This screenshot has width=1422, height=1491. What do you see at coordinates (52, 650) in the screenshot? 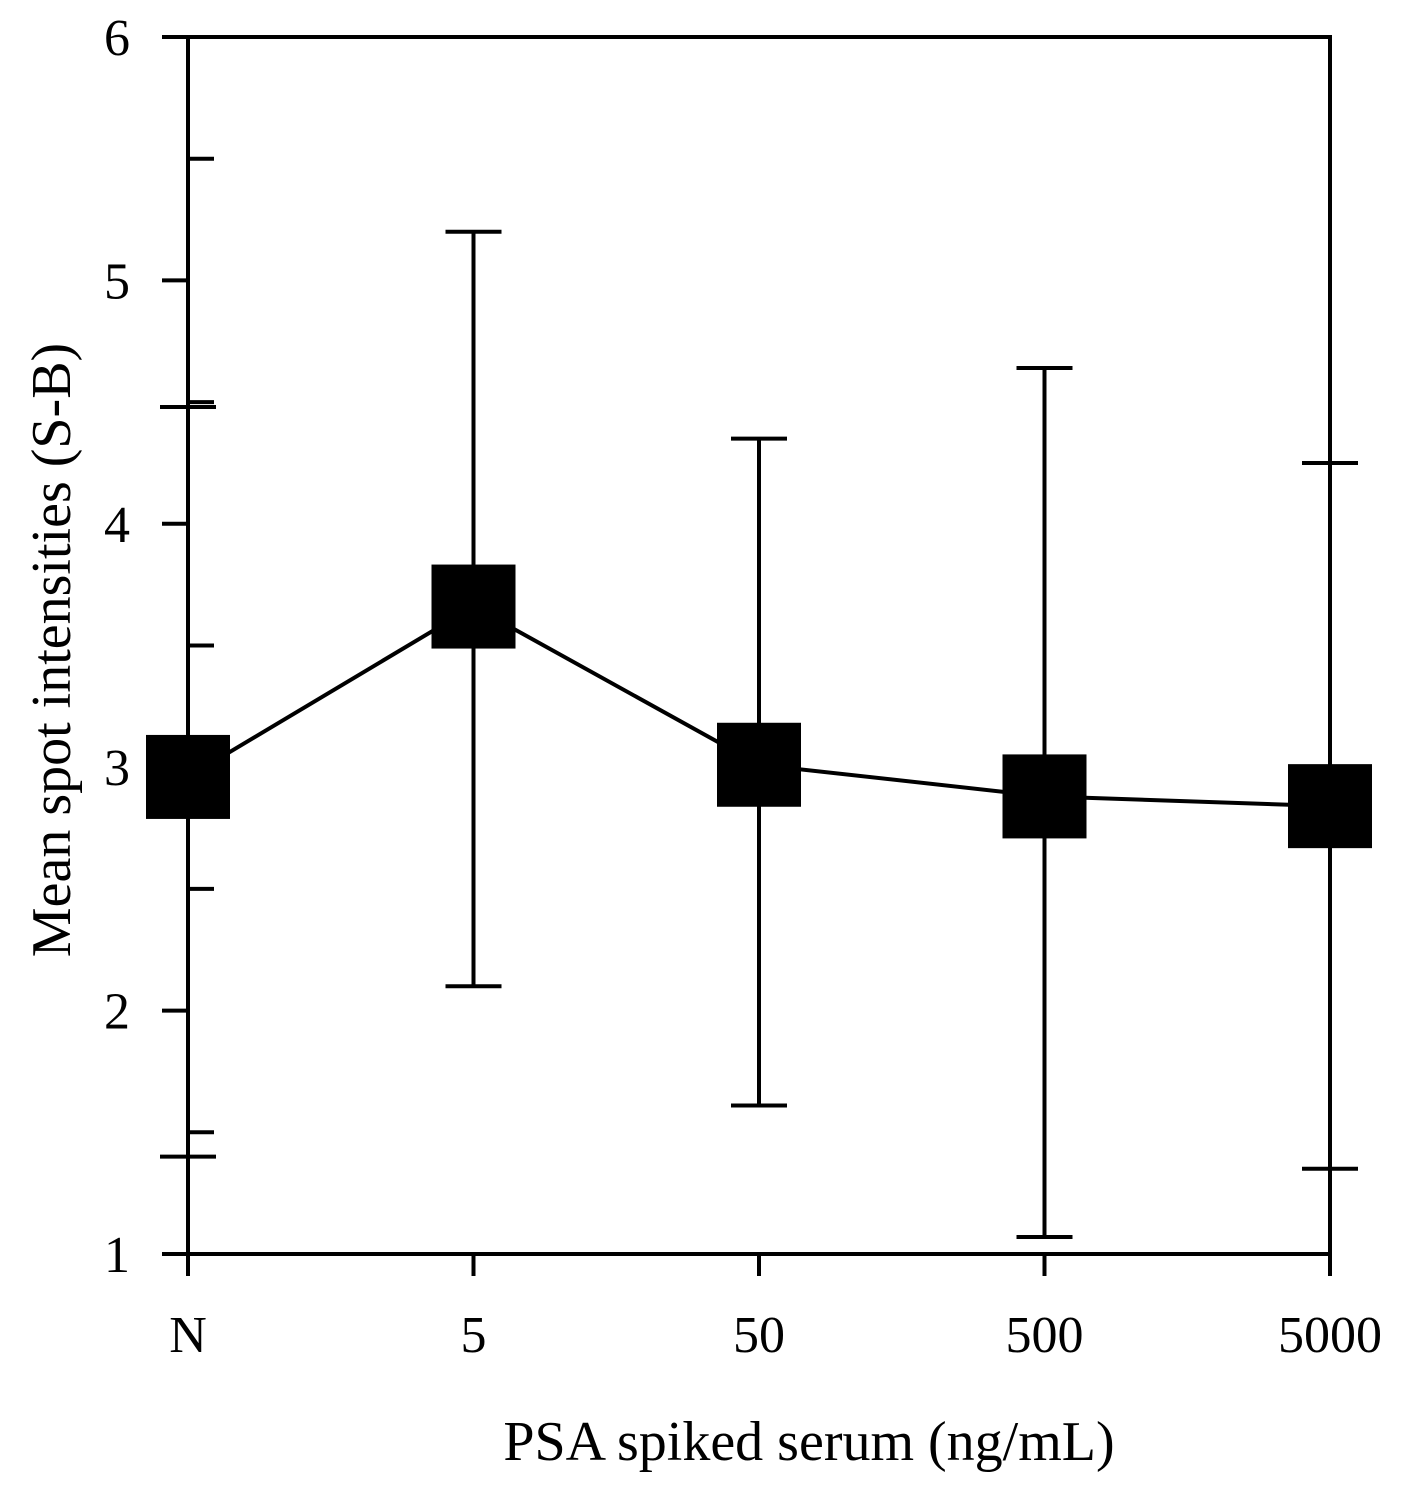
I see `y-axis-title: Mean spot intensities (S-B)` at bounding box center [52, 650].